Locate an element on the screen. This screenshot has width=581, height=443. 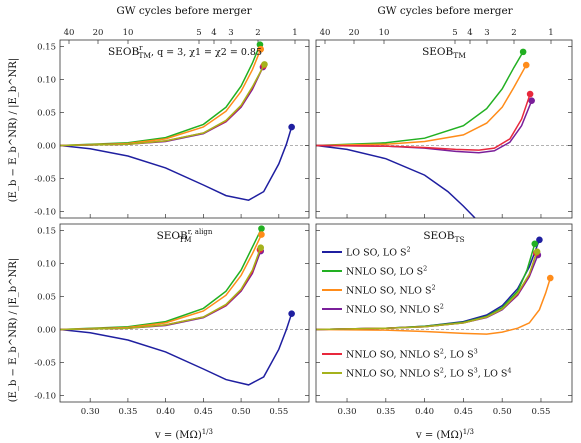
x-tick-label: 0.50 is located at coordinates (241, 412).